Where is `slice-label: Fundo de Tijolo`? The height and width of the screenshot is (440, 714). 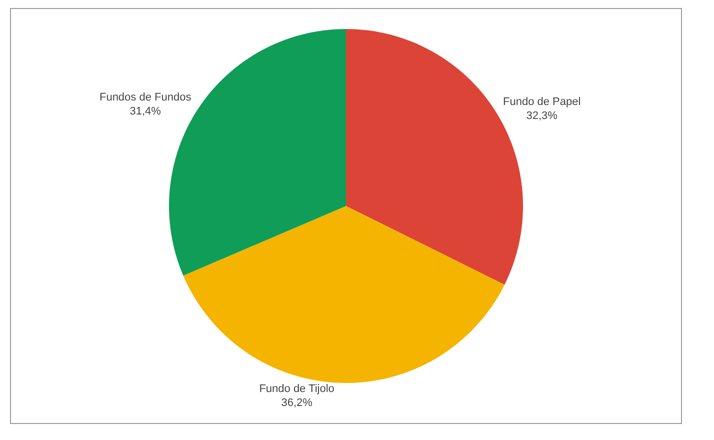
slice-label: Fundo de Tijolo is located at coordinates (296, 388).